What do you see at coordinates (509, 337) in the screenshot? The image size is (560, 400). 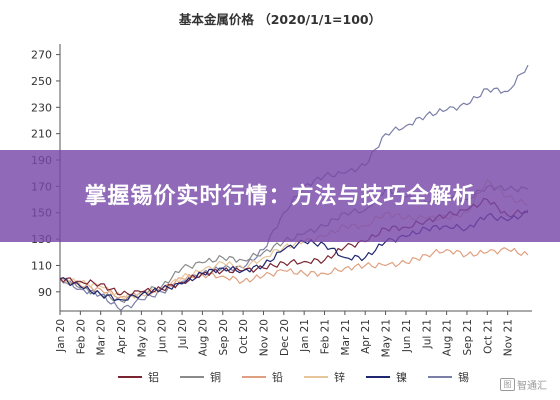 I see `x-tick-label: Nov 21` at bounding box center [509, 337].